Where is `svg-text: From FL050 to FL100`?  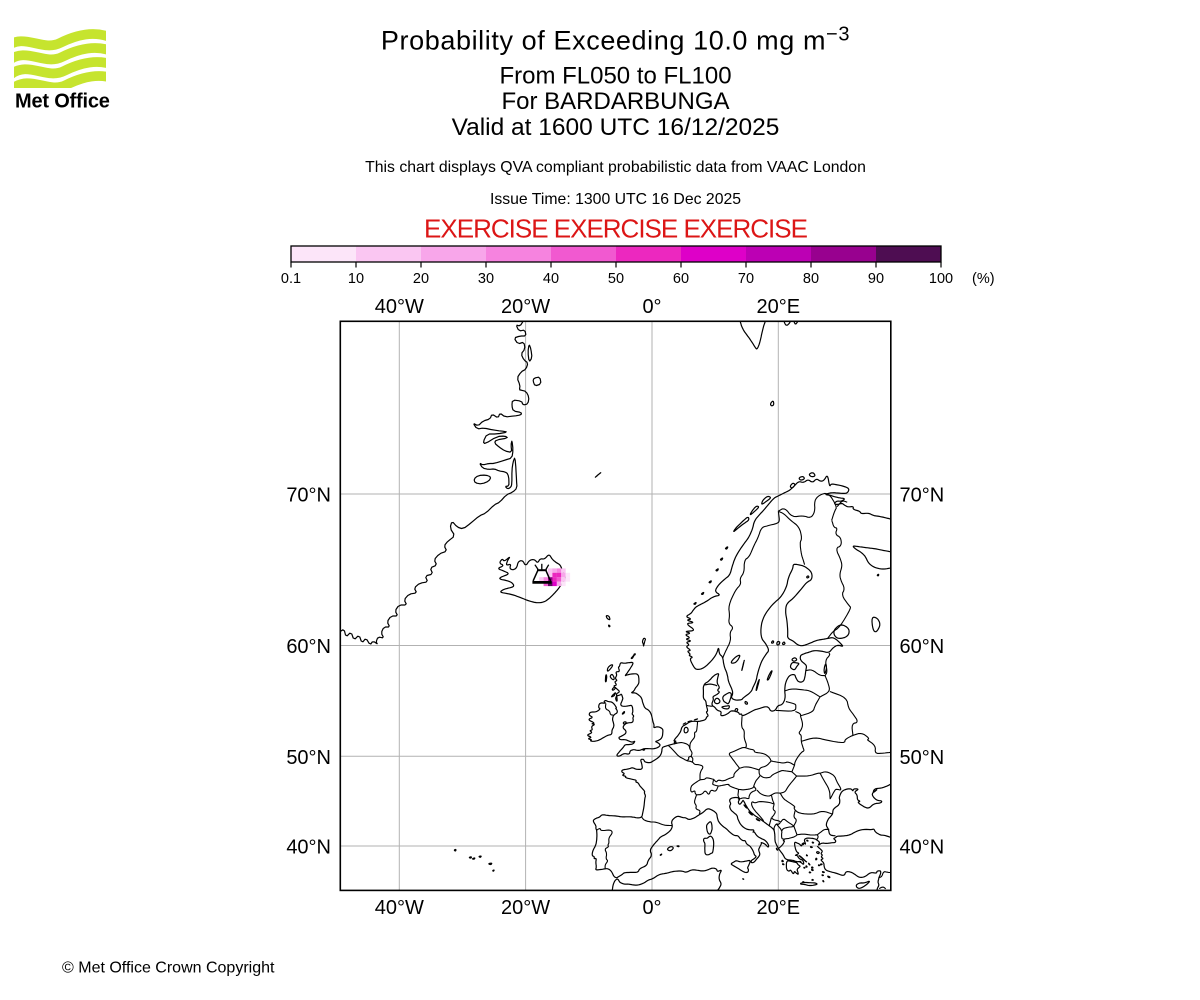
svg-text: From FL050 to FL100 is located at coordinates (615, 76).